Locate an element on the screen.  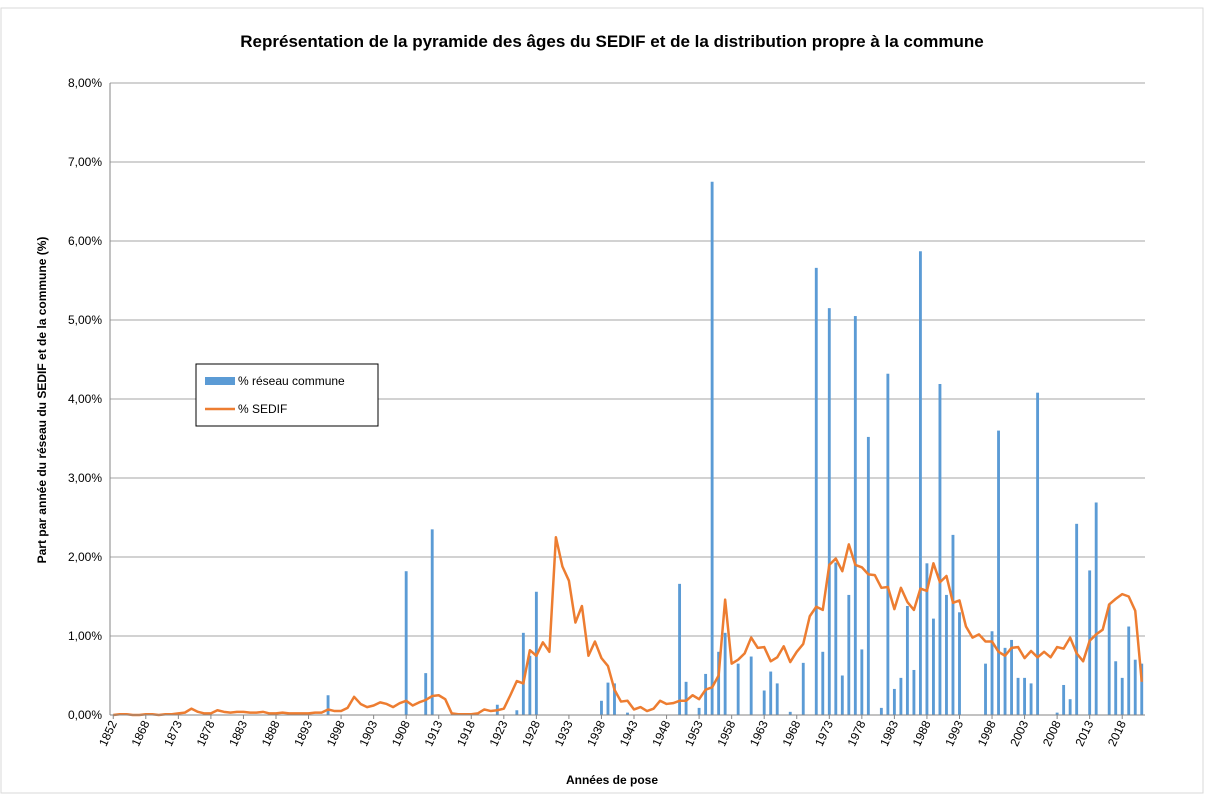
x-axis-title: Années de pose is located at coordinates (612, 780).